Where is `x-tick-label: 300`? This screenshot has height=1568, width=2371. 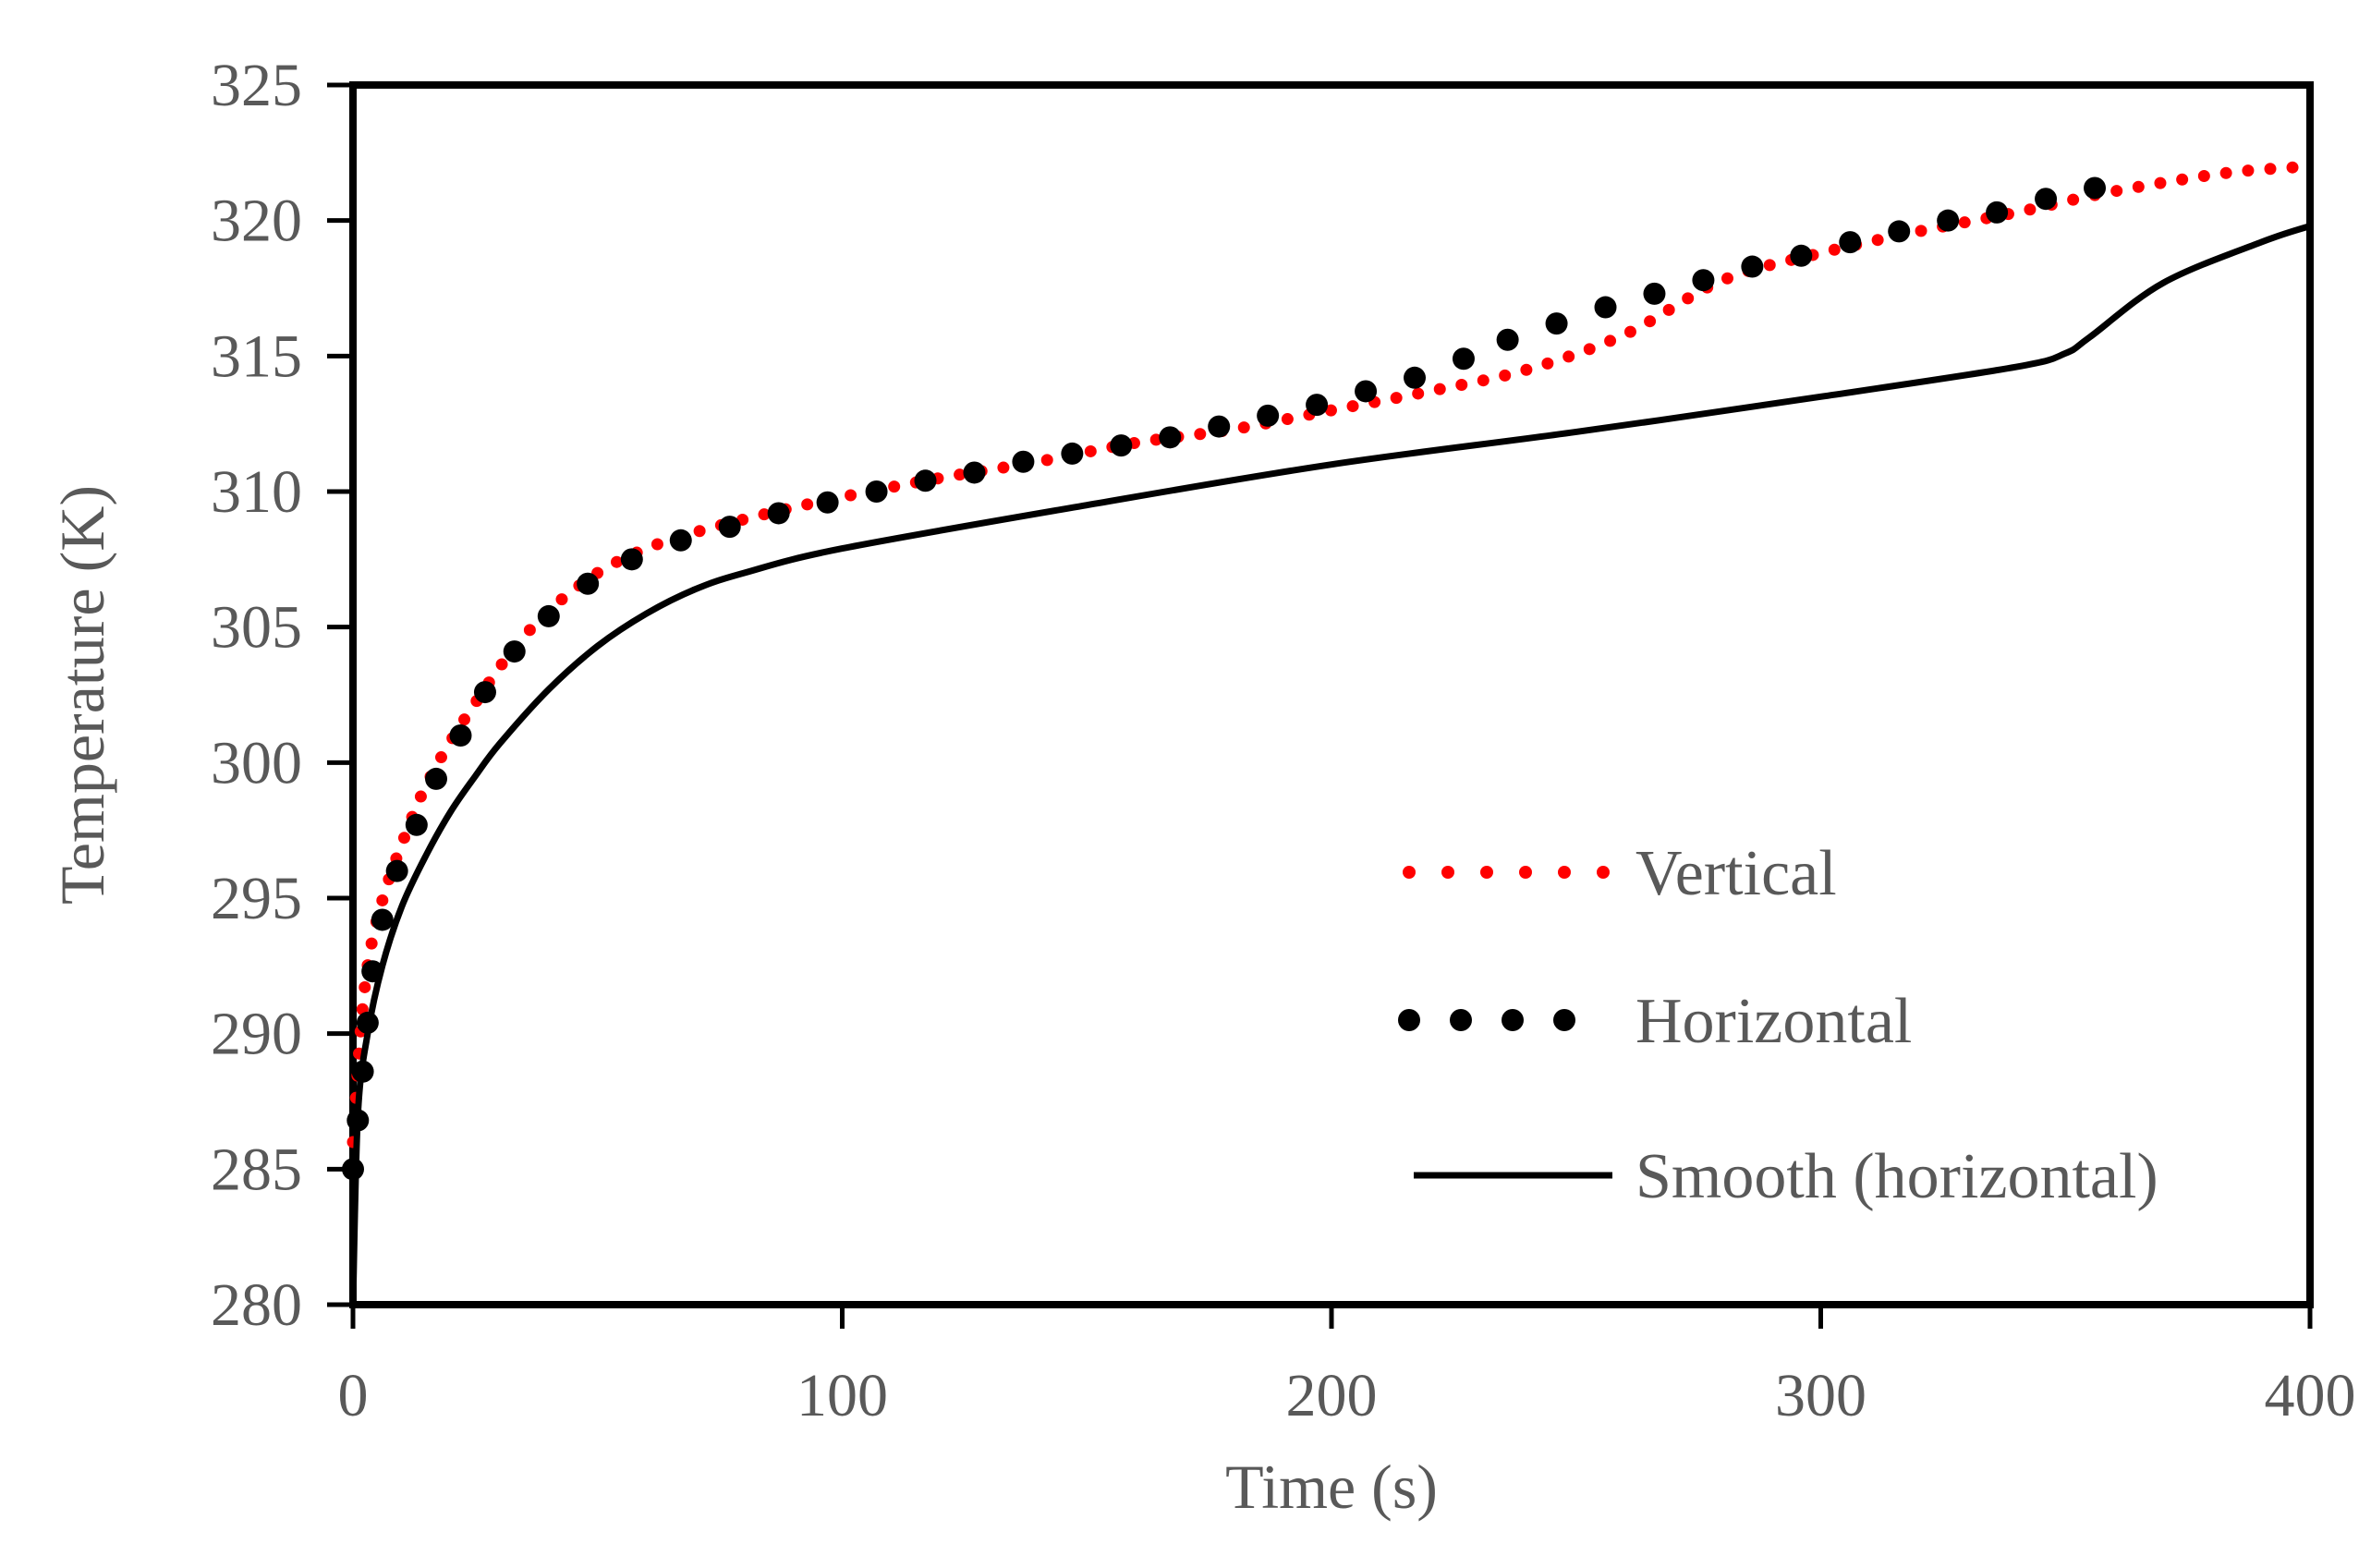
x-tick-label: 300 is located at coordinates (1820, 1395).